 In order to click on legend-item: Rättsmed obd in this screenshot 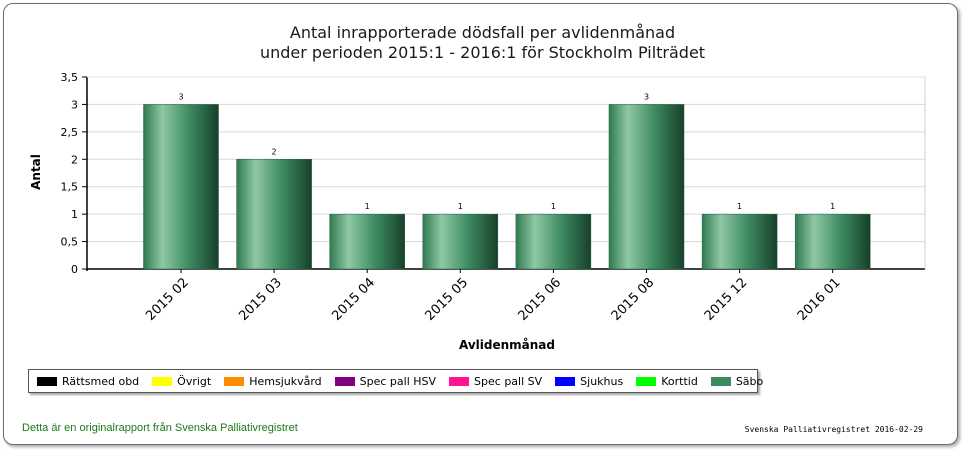, I will do `click(88, 381)`.